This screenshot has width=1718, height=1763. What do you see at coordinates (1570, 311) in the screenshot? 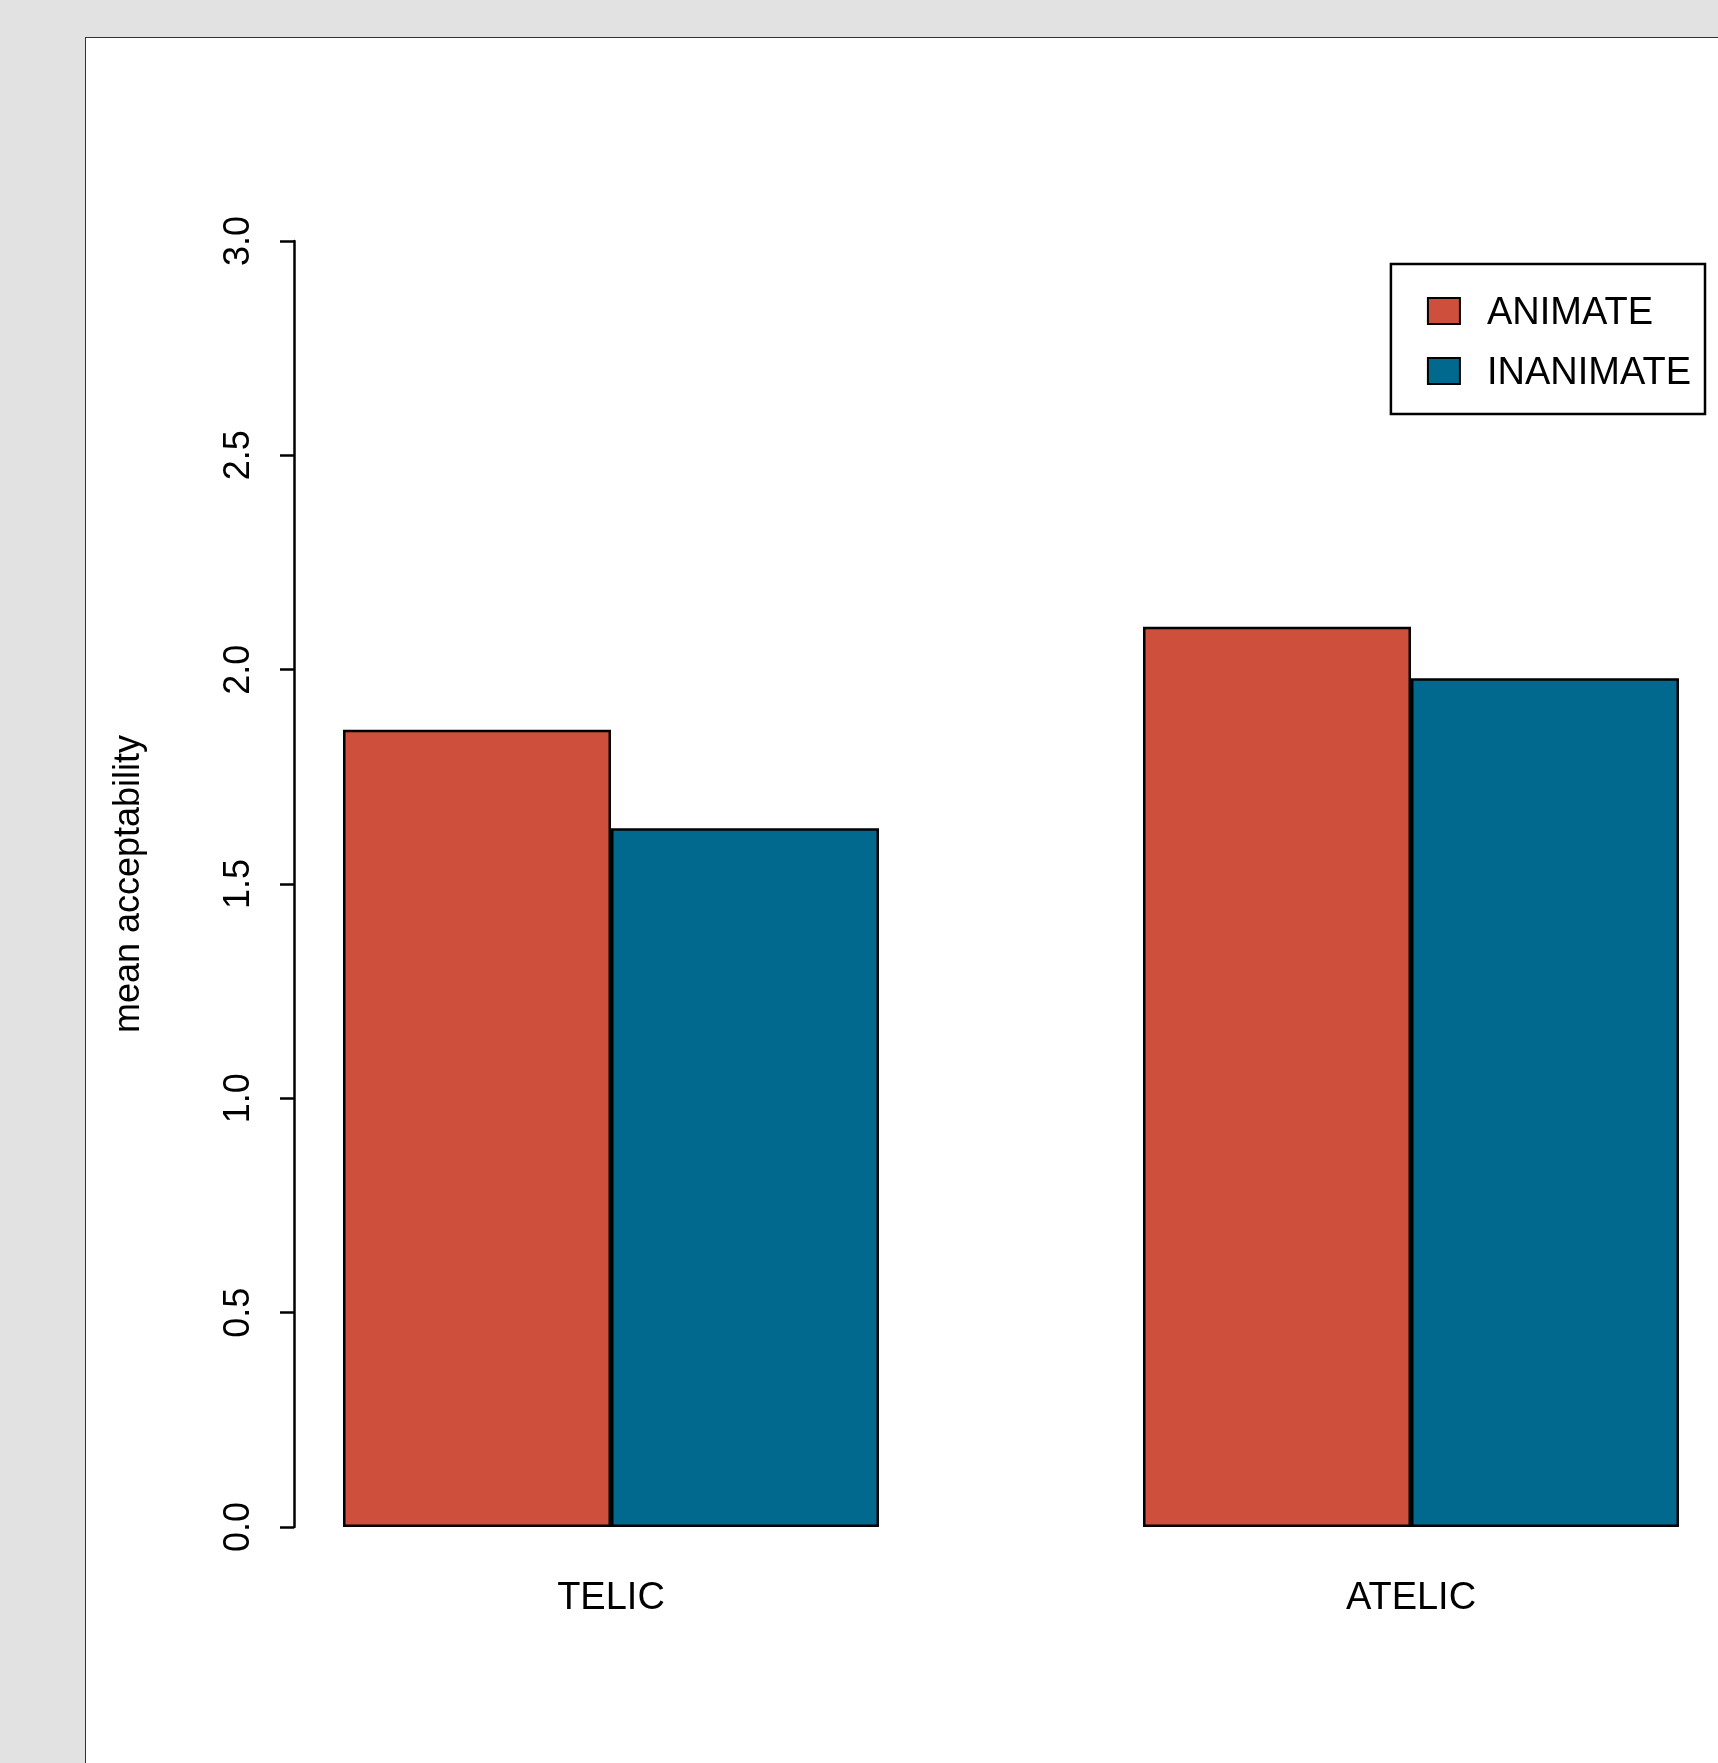
I see `legend-label: ANIMATE` at bounding box center [1570, 311].